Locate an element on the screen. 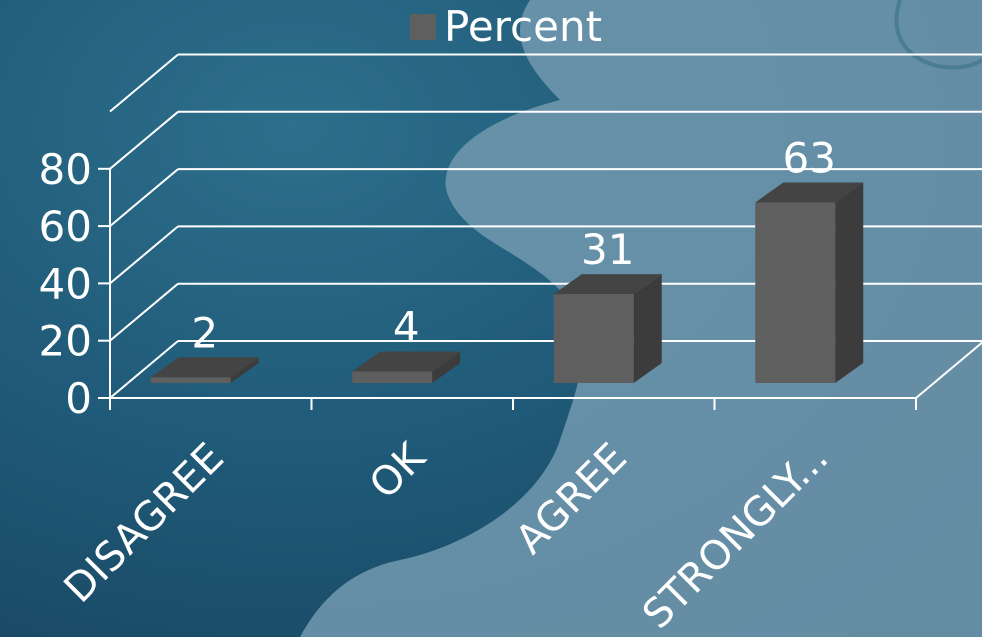 This screenshot has height=637, width=982. data-label: 4 is located at coordinates (406, 327).